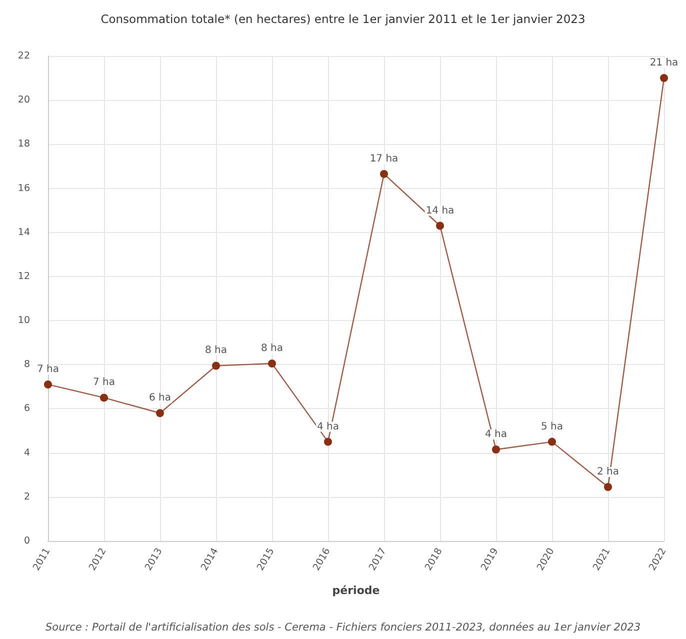  Describe the element at coordinates (608, 472) in the screenshot. I see `data-label: 2 ha` at that location.